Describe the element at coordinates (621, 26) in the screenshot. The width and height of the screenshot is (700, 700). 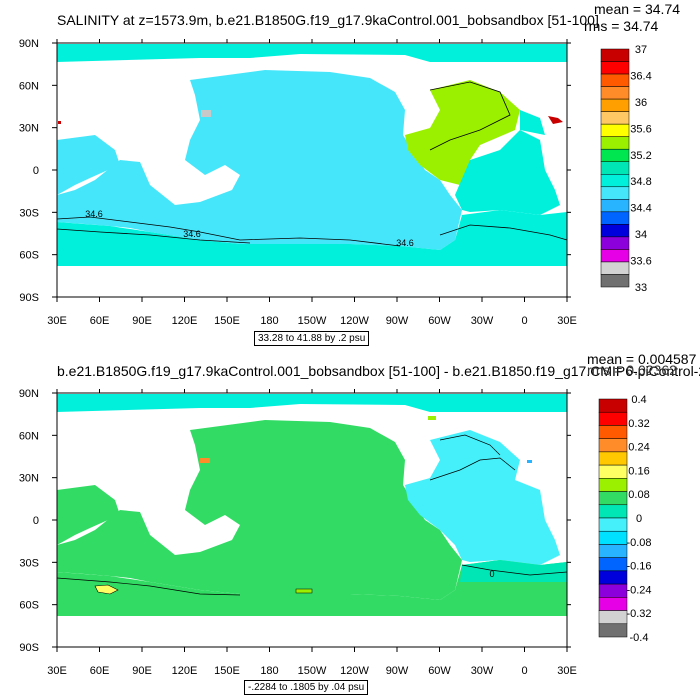
I see `rms-label: rms = 34.74` at that location.